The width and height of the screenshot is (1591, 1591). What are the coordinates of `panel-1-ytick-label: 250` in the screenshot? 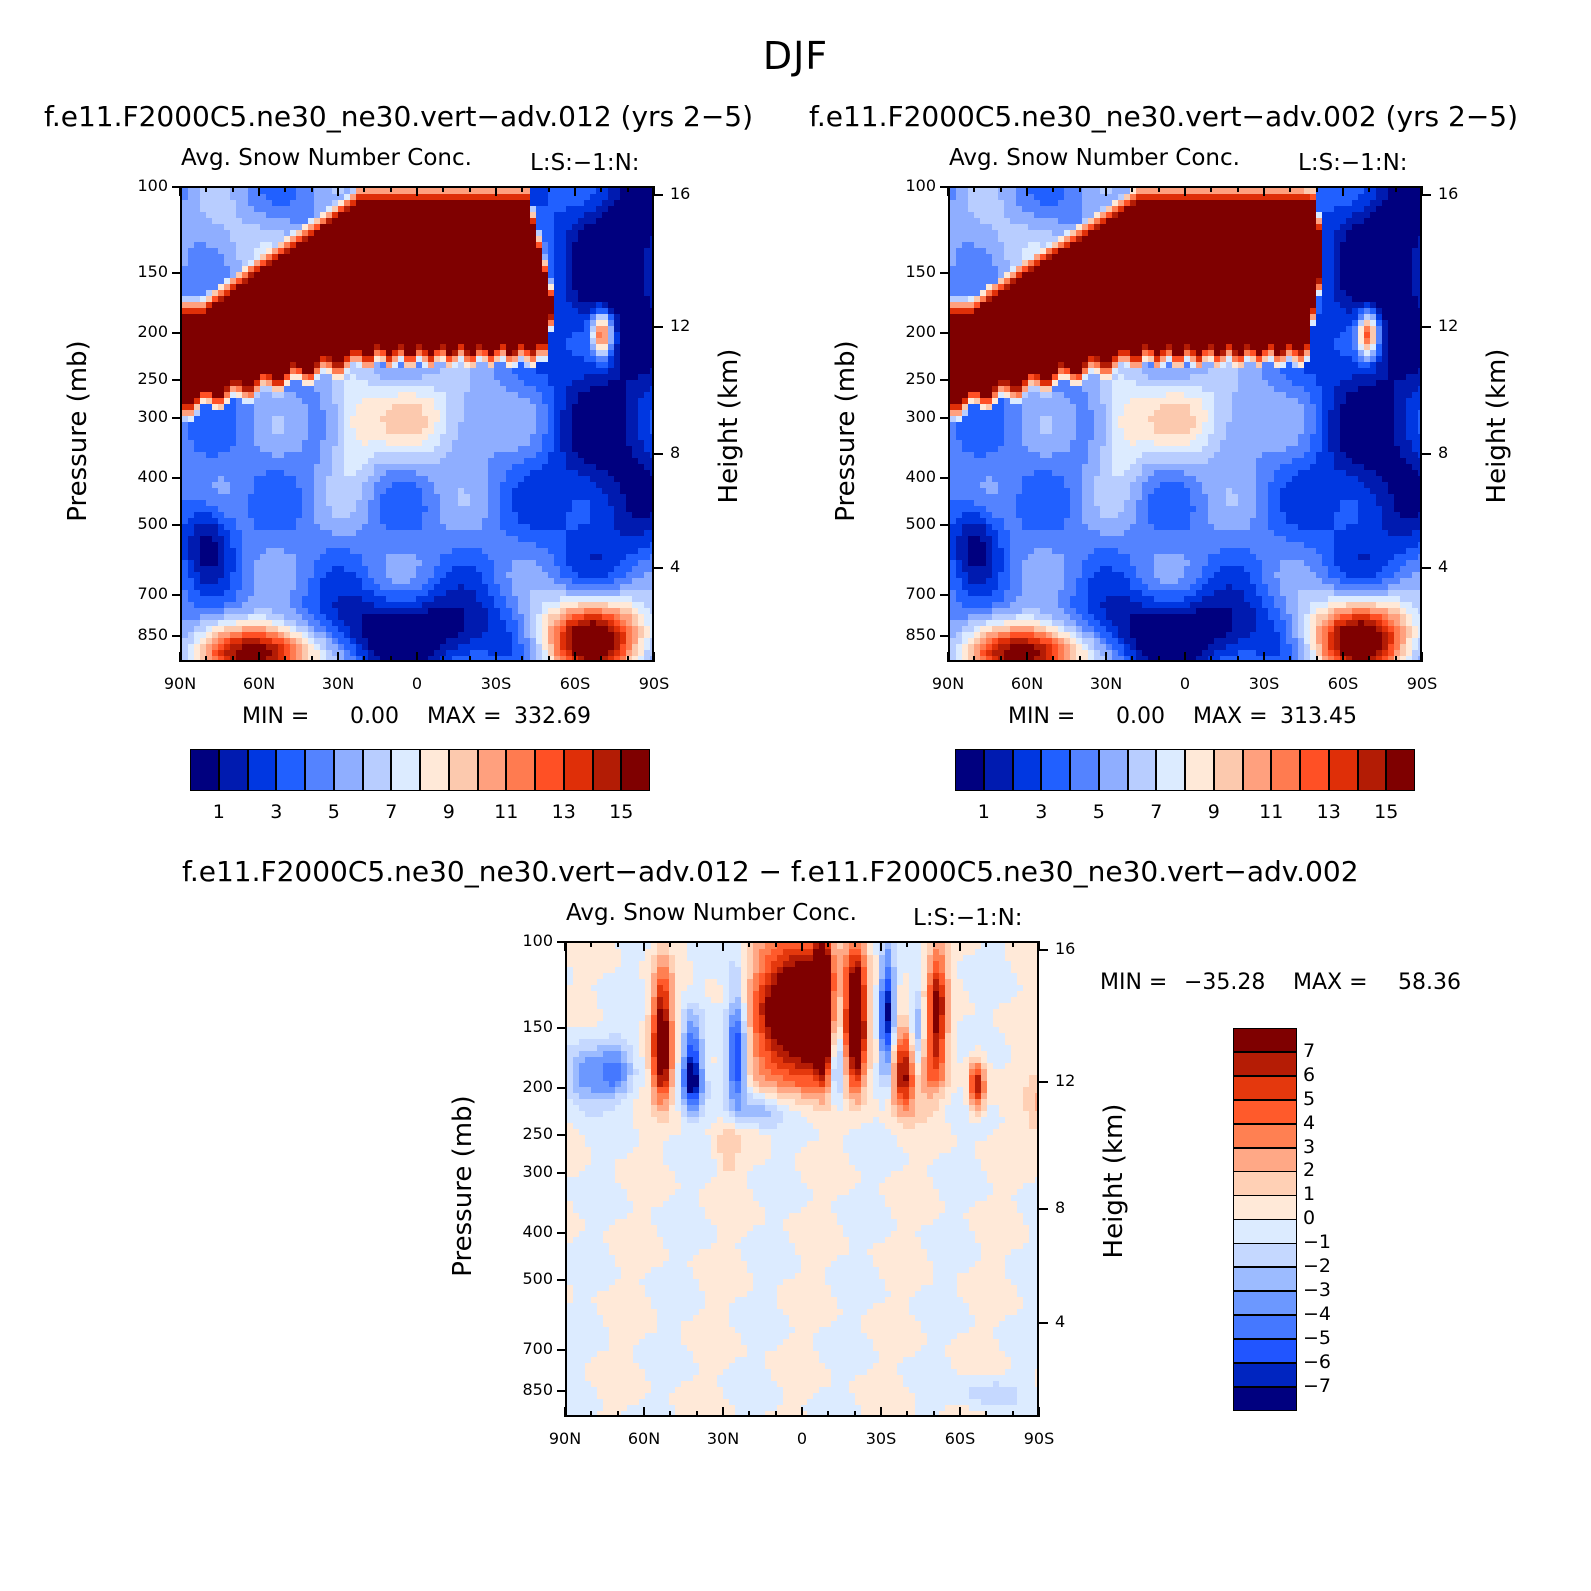 It's located at (152, 378).